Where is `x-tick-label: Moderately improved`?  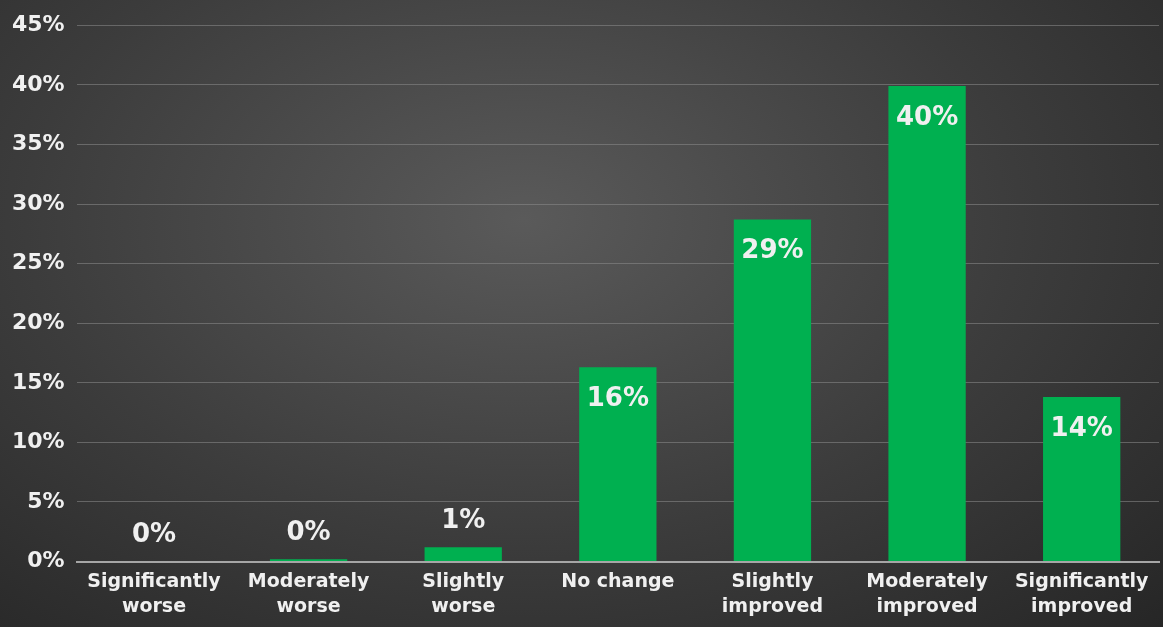
x-tick-label: Moderately improved is located at coordinates (927, 592).